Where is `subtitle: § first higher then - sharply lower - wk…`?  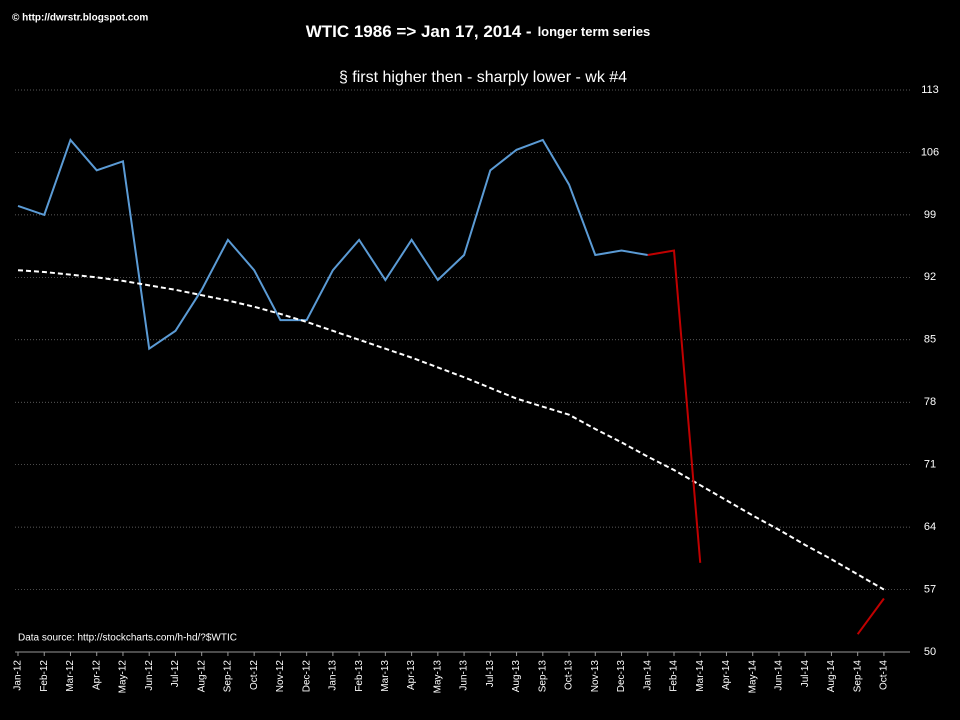
subtitle: § first higher then - sharply lower - wk… is located at coordinates (483, 77).